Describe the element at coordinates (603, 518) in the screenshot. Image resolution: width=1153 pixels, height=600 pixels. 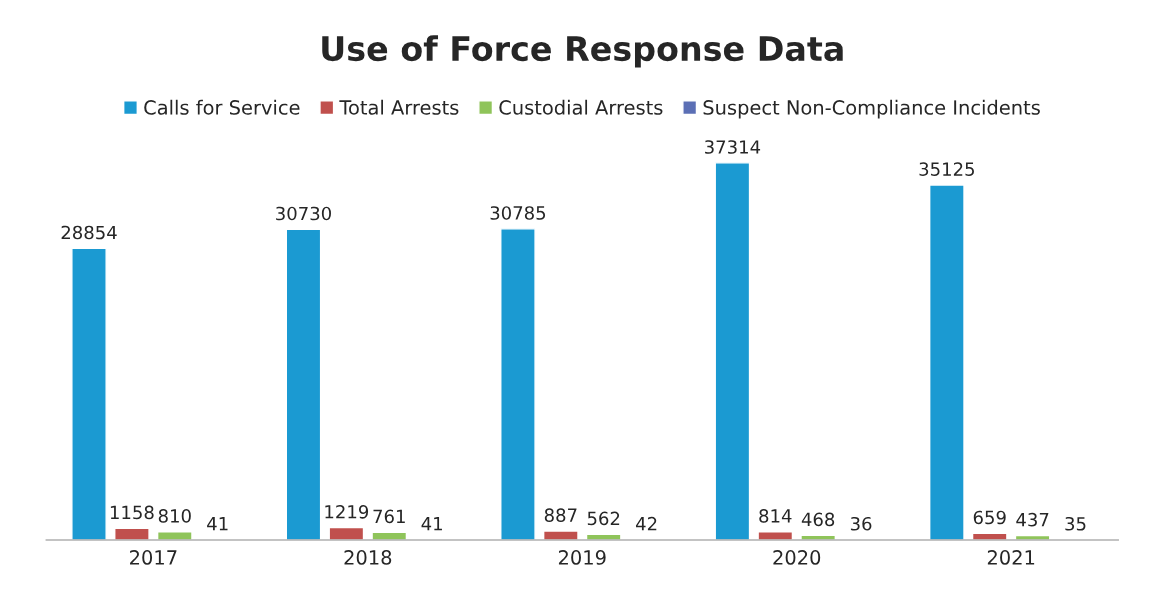
I see `data-label: 562` at that location.